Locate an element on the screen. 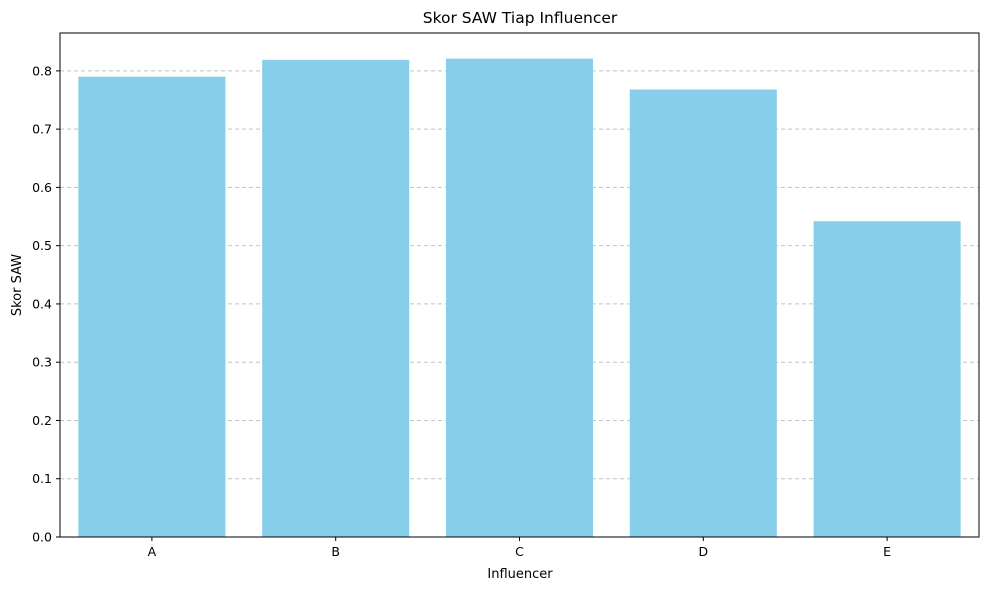 Image resolution: width=989 pixels, height=590 pixels. y-tick-label: 0.0 is located at coordinates (42, 537).